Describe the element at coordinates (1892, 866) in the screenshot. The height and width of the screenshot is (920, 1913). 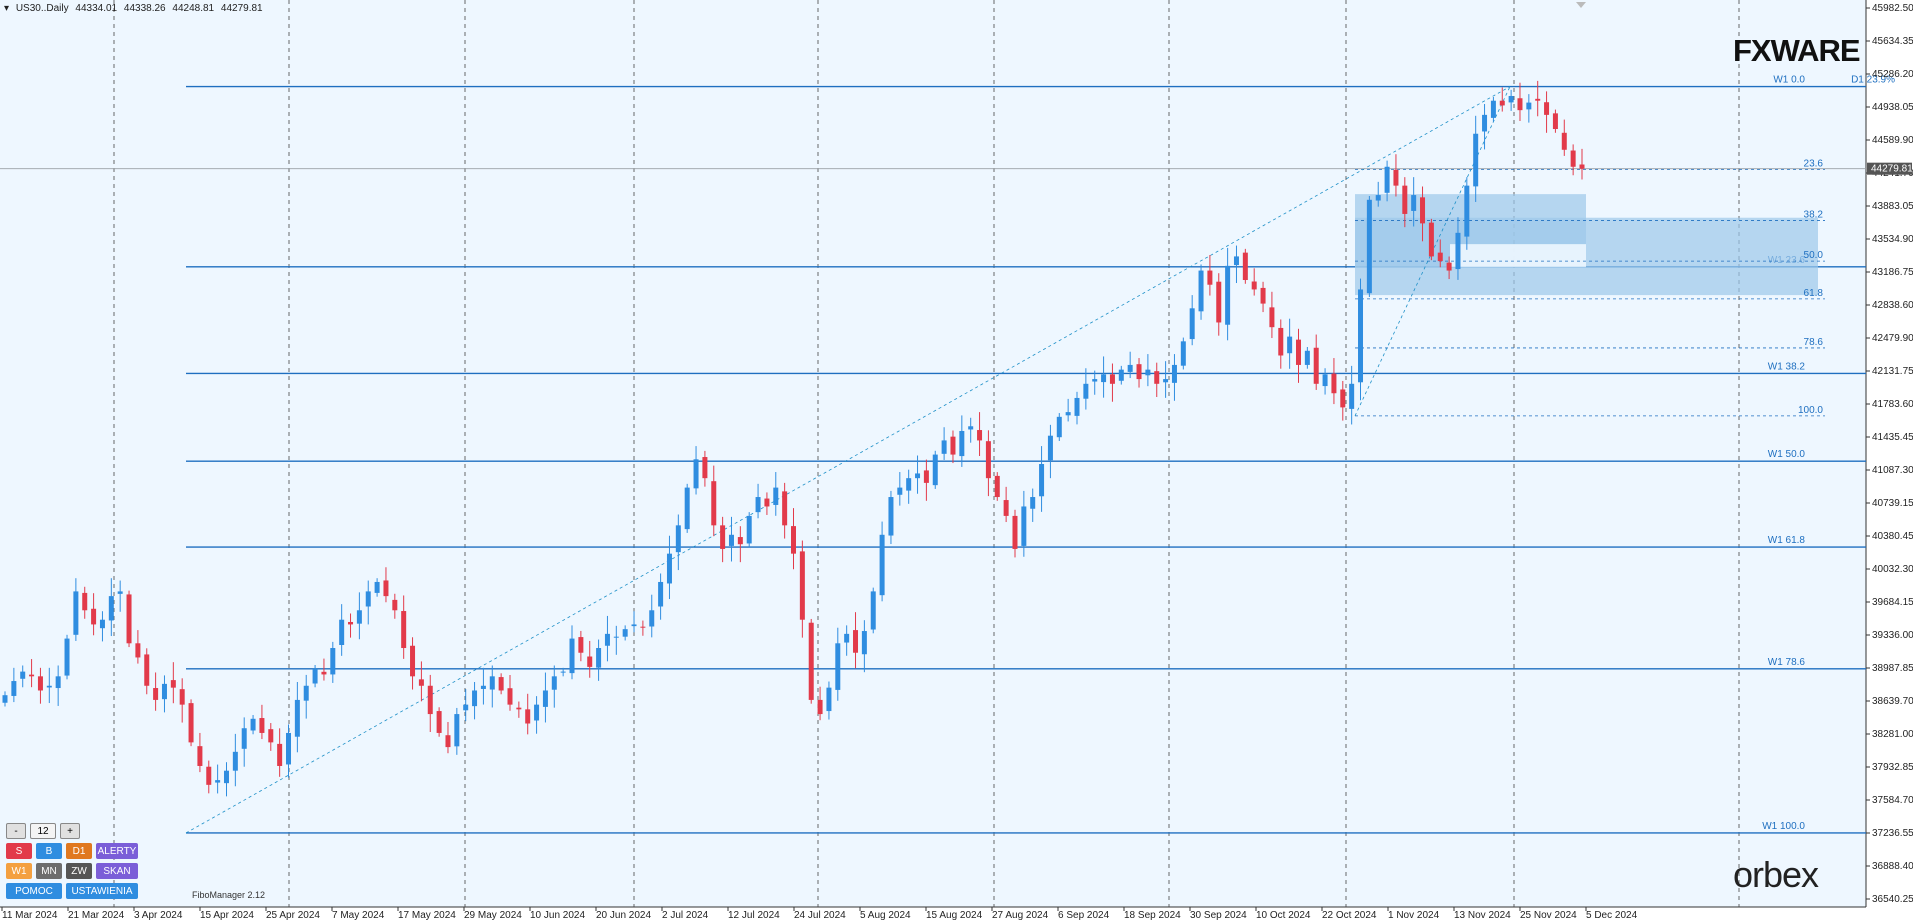
I see `price-tick-label: 36888.40` at that location.